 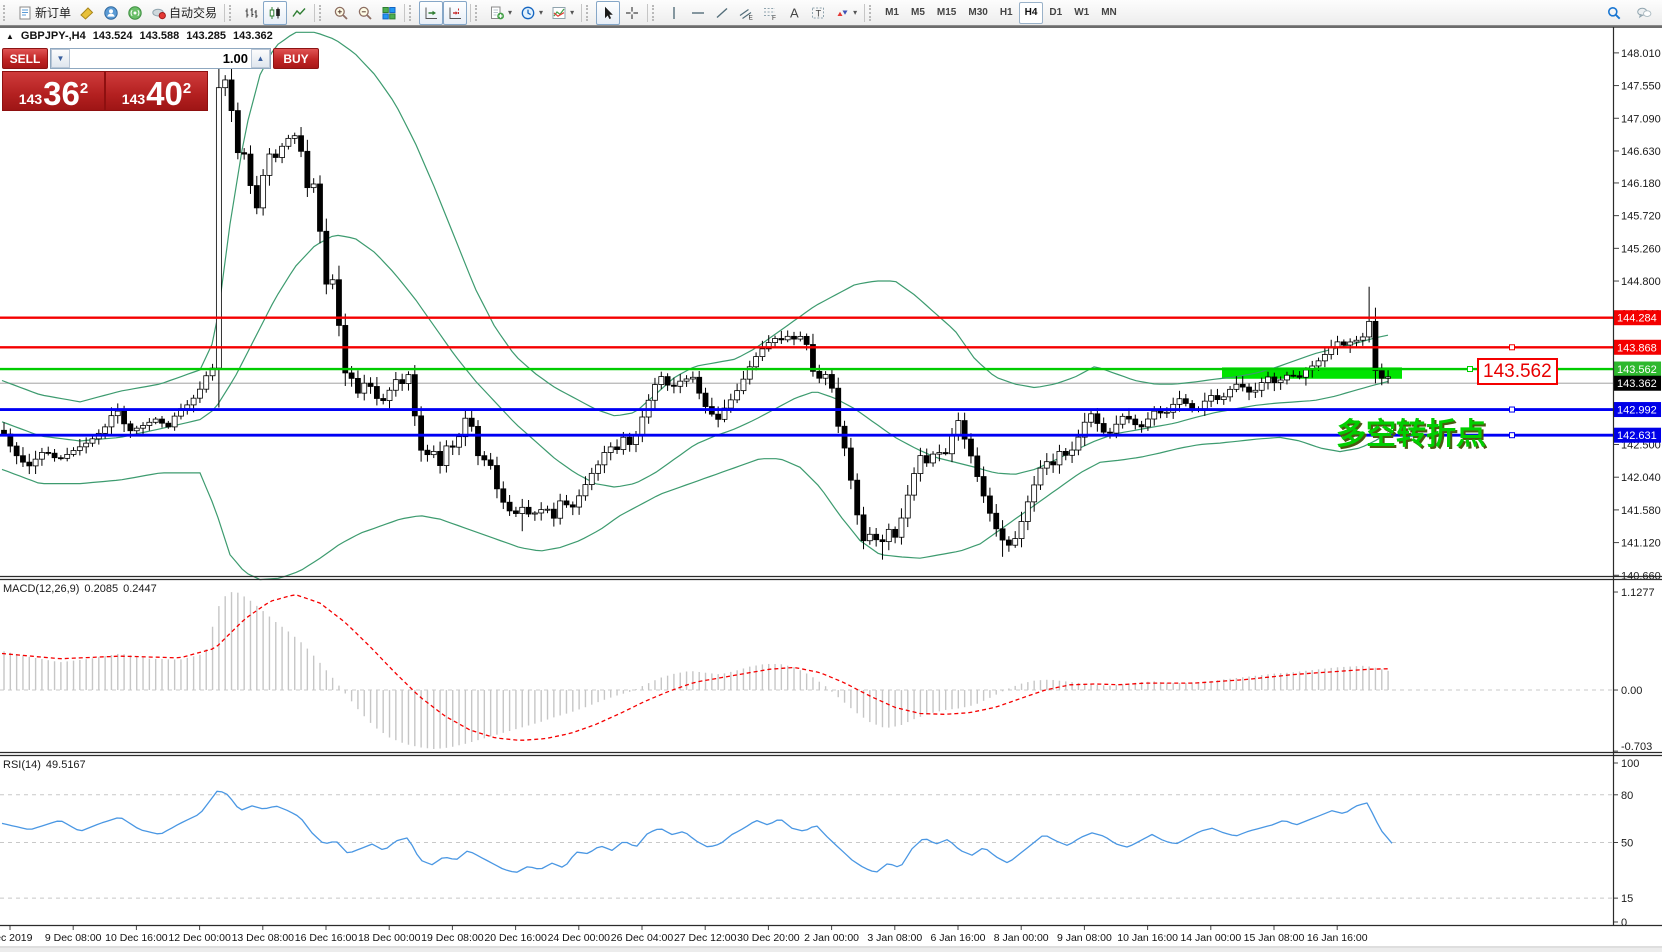 I want to click on fibo-button: F, so click(x=770, y=13).